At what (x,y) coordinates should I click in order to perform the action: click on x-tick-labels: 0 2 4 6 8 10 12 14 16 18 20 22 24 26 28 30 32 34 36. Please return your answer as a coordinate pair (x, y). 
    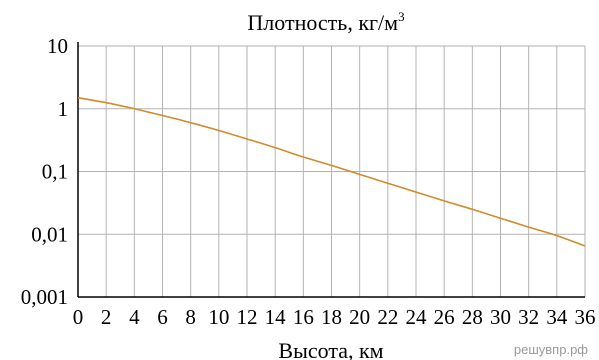
    Looking at the image, I should click on (334, 317).